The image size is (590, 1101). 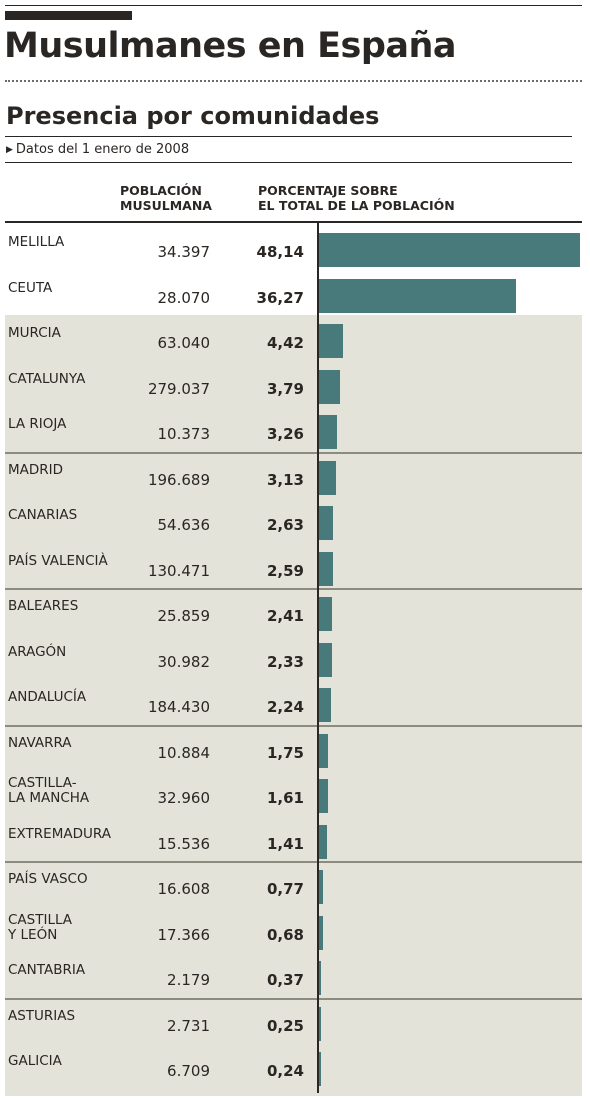 I want to click on population-value: 279.037, so click(x=178, y=388).